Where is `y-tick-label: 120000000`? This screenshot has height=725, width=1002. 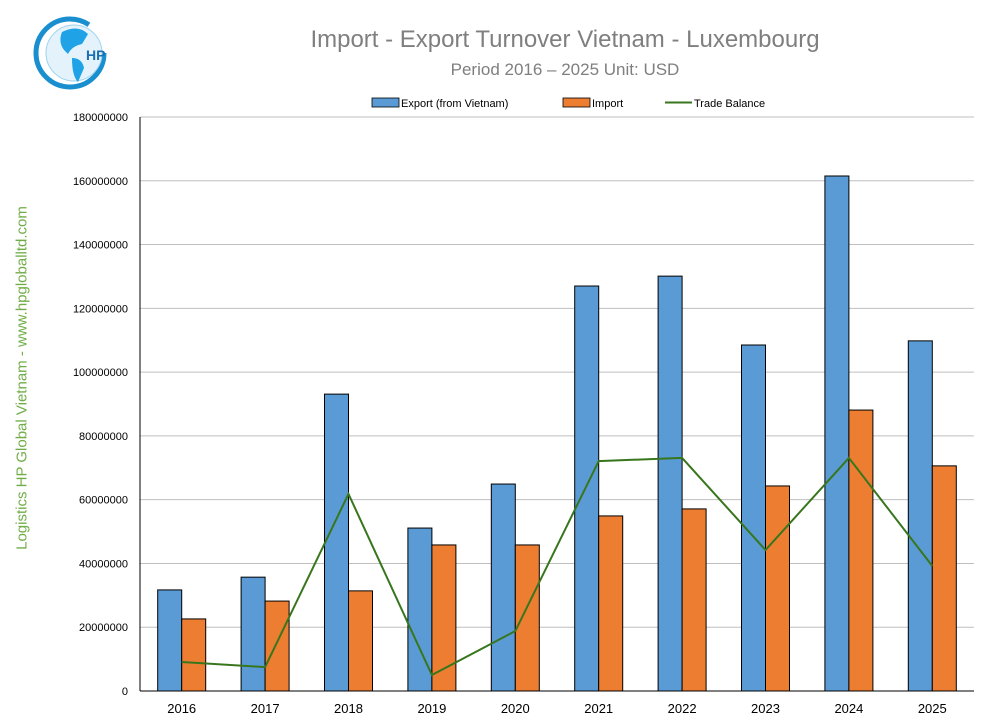
y-tick-label: 120000000 is located at coordinates (100, 309).